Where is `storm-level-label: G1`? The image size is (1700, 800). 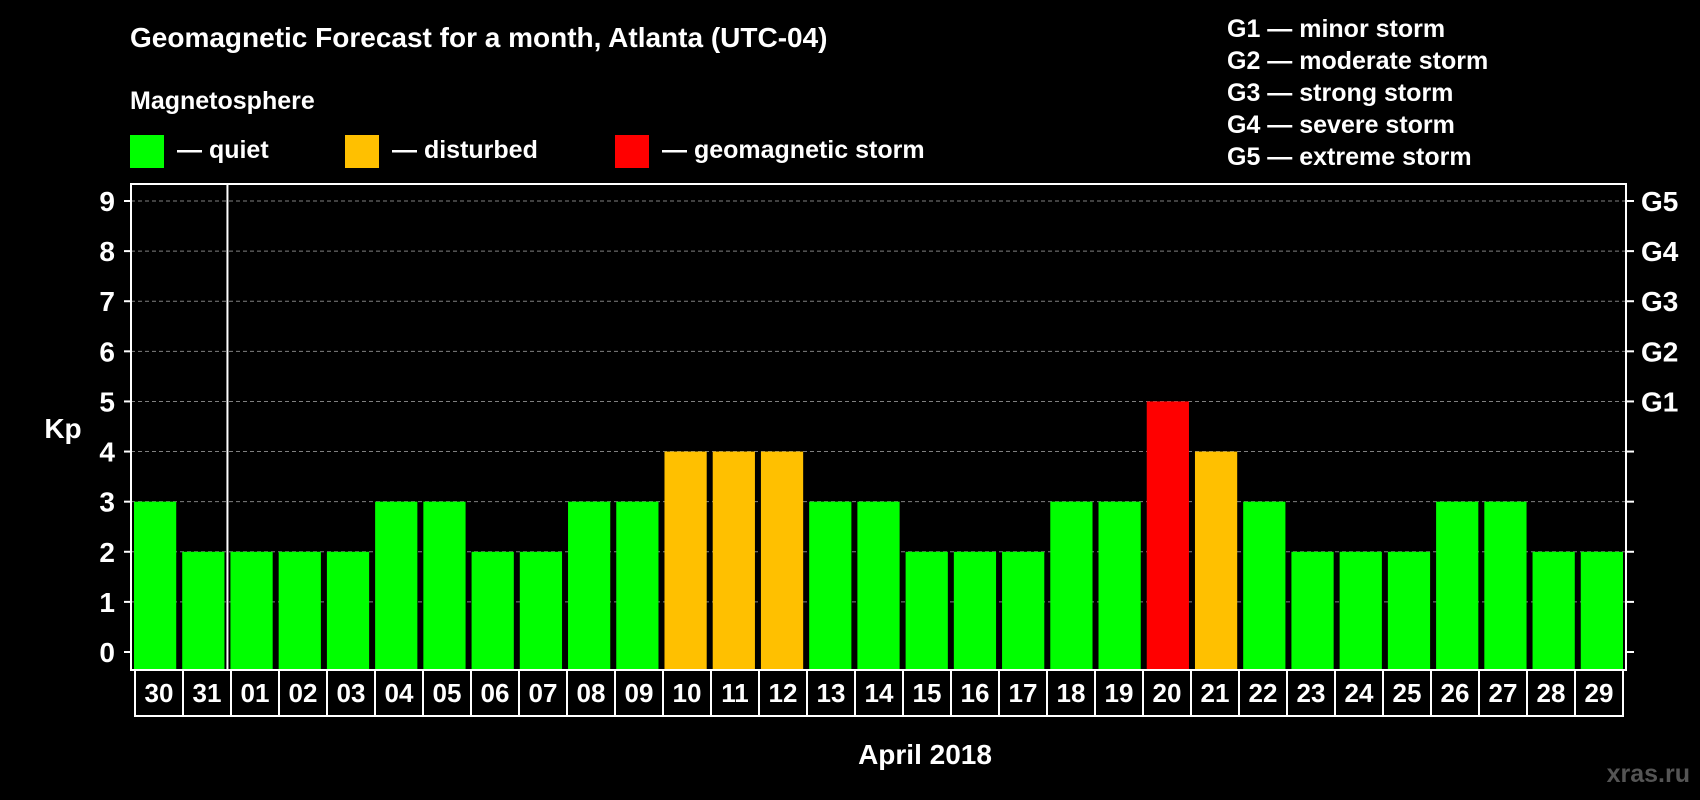 storm-level-label: G1 is located at coordinates (1659, 401).